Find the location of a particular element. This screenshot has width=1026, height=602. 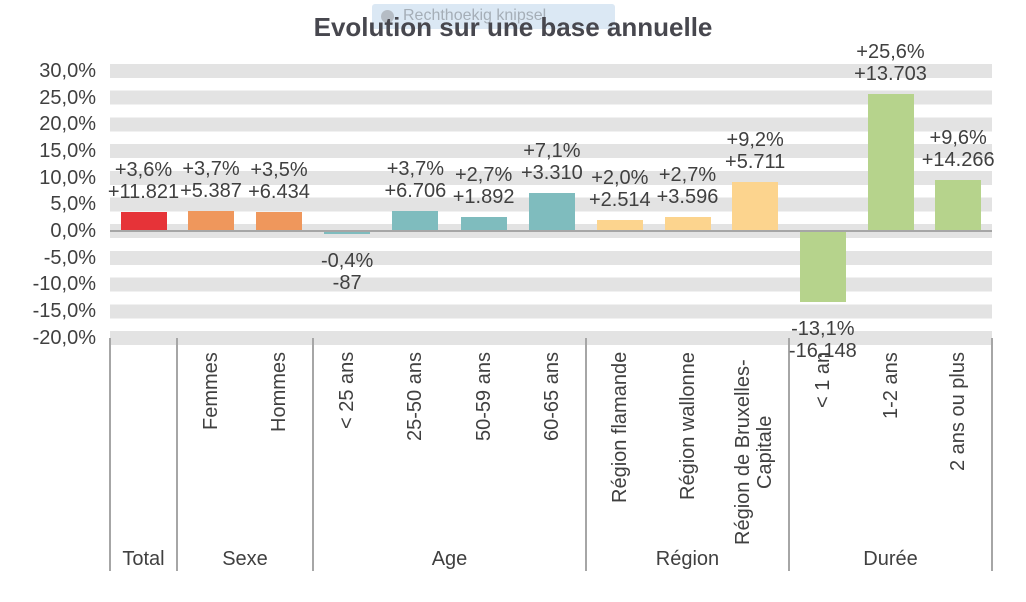

bar-pct-label: +25,6% is located at coordinates (890, 52).